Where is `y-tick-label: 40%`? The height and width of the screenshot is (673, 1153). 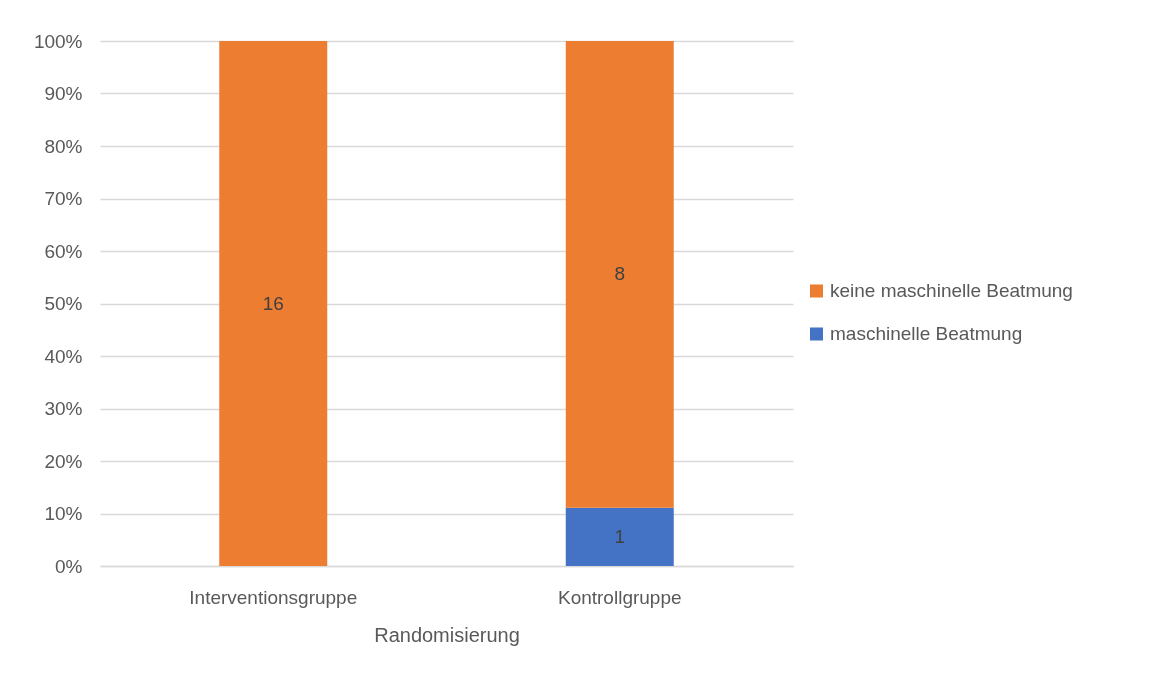
y-tick-label: 40% is located at coordinates (63, 356).